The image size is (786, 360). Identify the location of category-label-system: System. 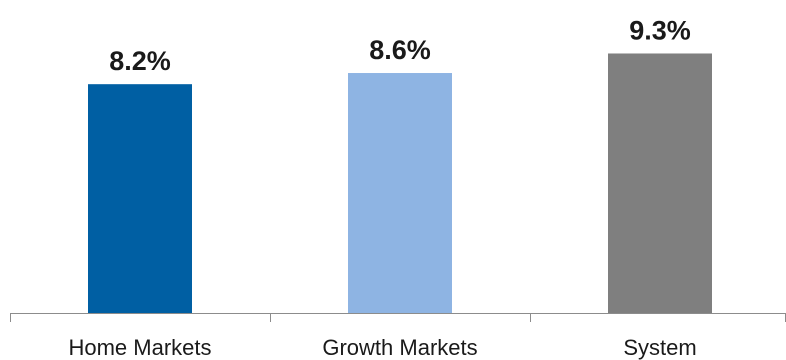
(659, 347).